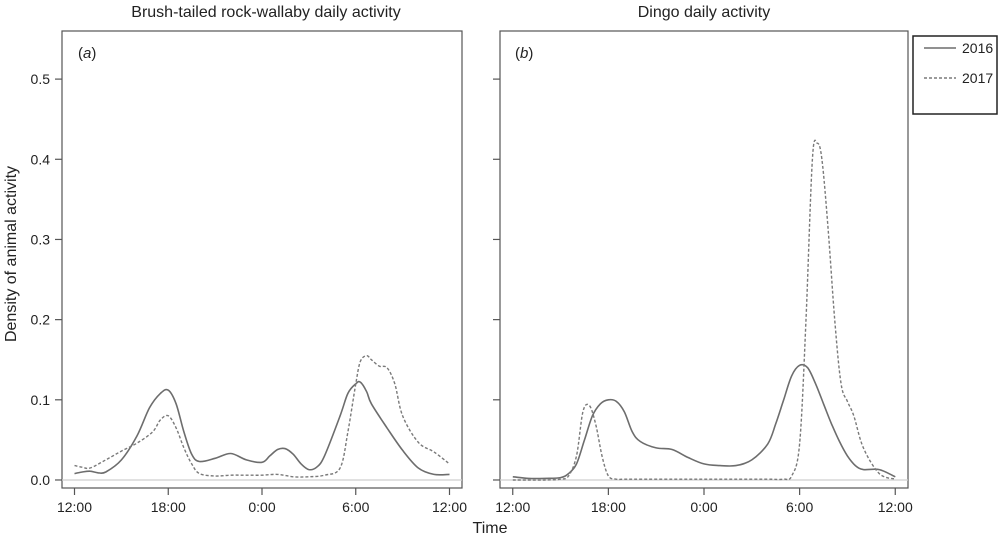 The image size is (1000, 537). I want to click on panel-a-label: (a), so click(87, 53).